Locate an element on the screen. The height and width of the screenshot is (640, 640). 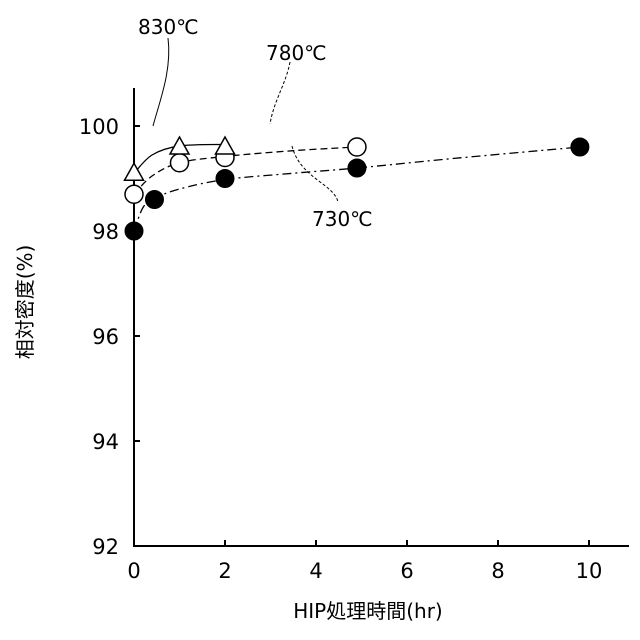
y-axis-title: 相対密度(%) is located at coordinates (25, 302).